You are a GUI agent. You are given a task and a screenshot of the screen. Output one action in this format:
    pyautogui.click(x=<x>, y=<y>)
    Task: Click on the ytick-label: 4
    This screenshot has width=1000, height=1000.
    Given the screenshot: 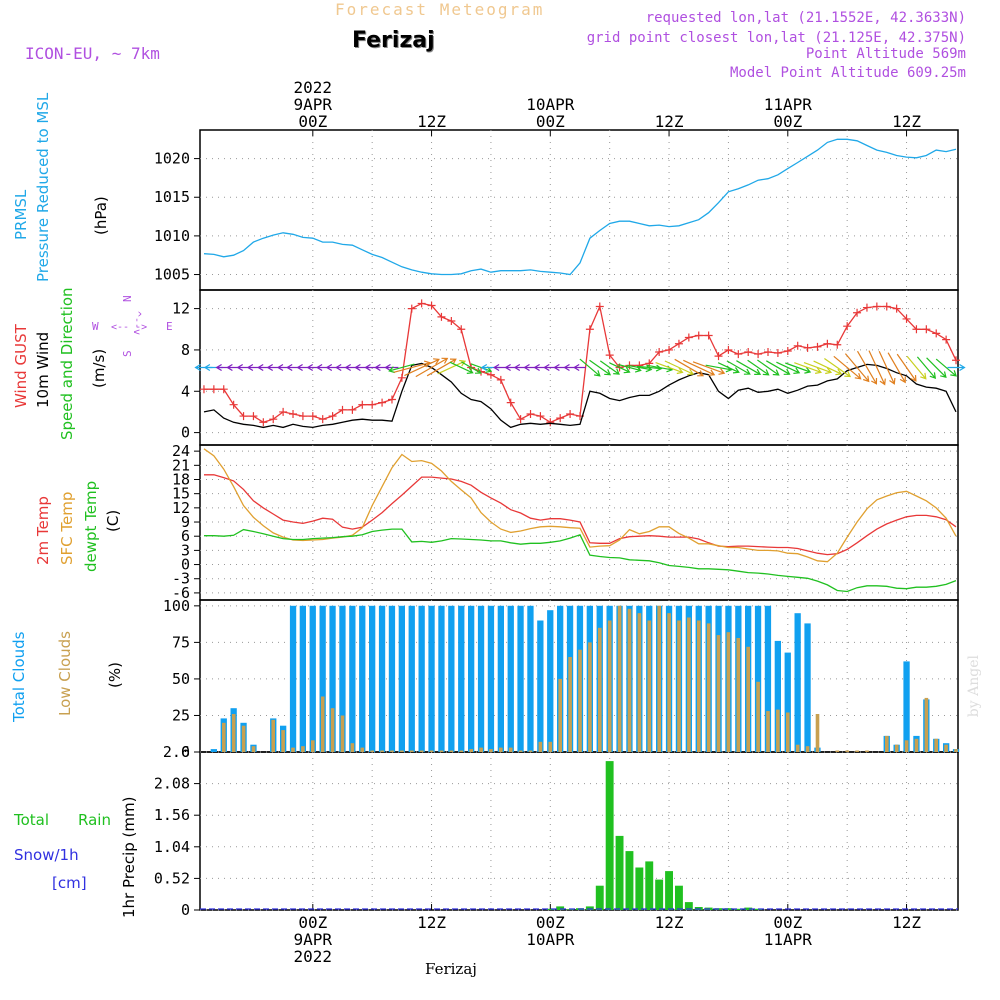 What is the action you would take?
    pyautogui.click(x=185, y=391)
    